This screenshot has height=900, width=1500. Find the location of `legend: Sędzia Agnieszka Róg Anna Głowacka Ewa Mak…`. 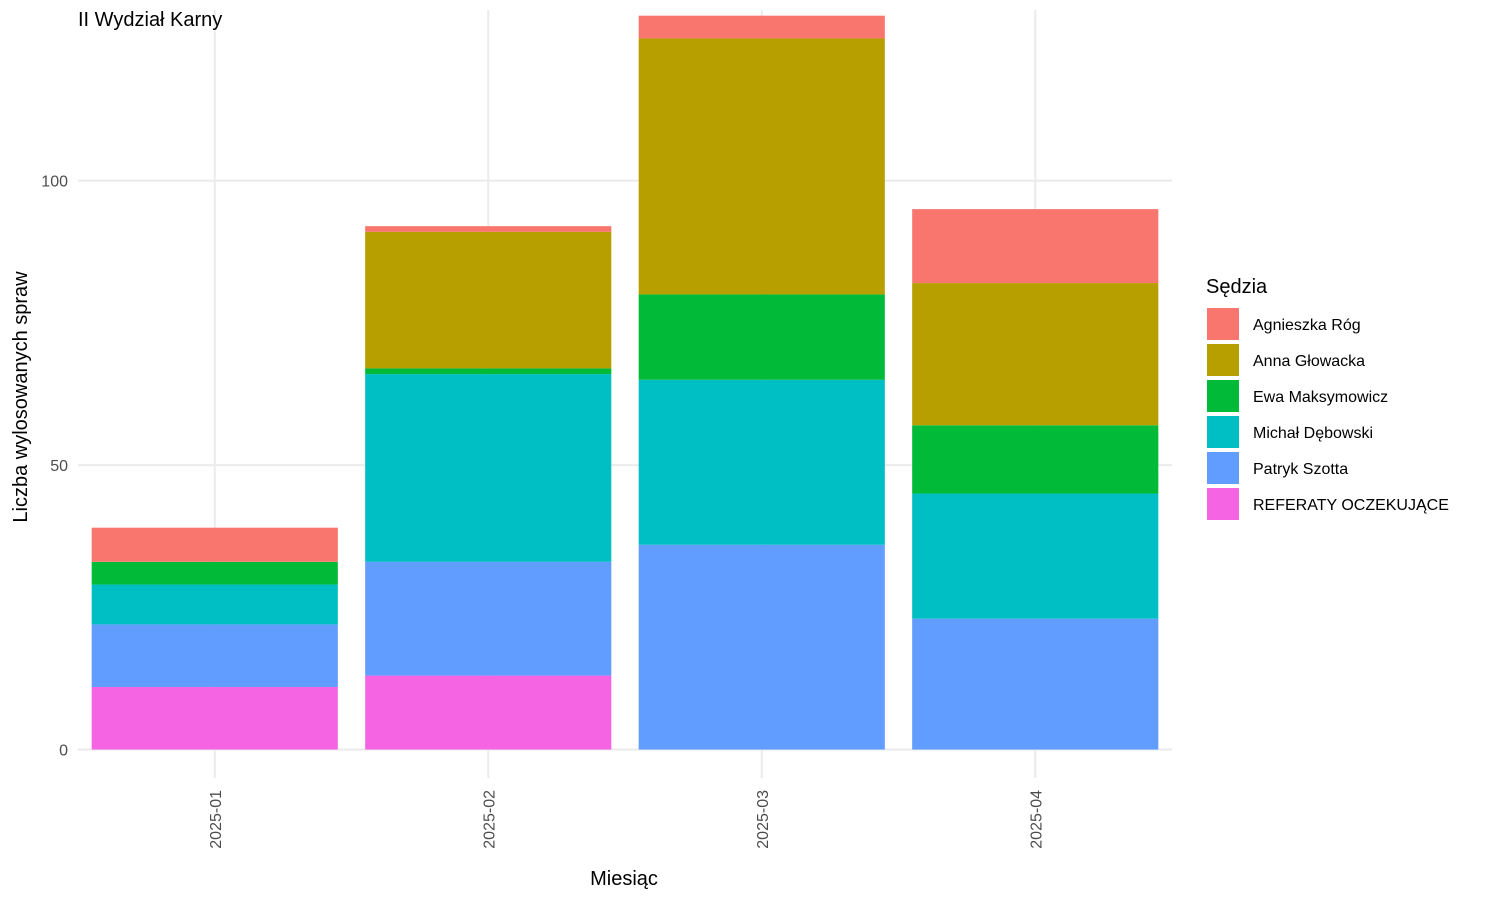

legend: Sędzia Agnieszka Róg Anna Głowacka Ewa Mak… is located at coordinates (1327, 398).